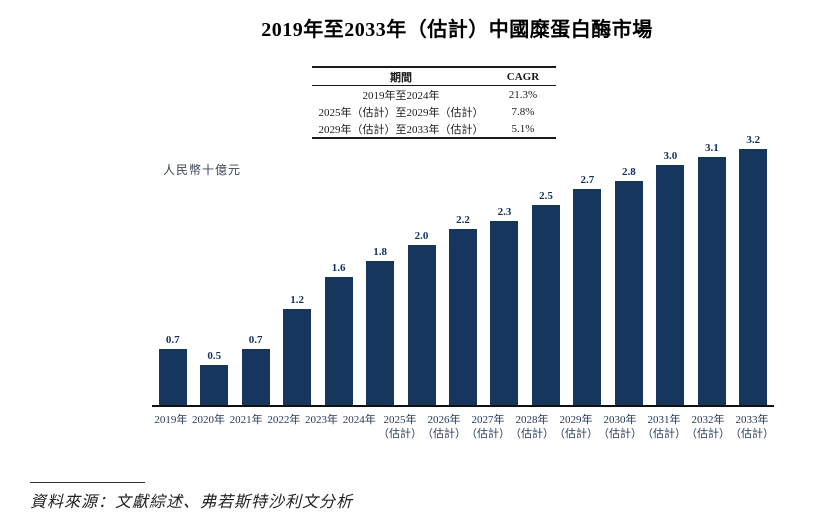 The image size is (814, 517). Describe the element at coordinates (401, 77) in the screenshot. I see `cagr-table-header-period: 期間` at that location.